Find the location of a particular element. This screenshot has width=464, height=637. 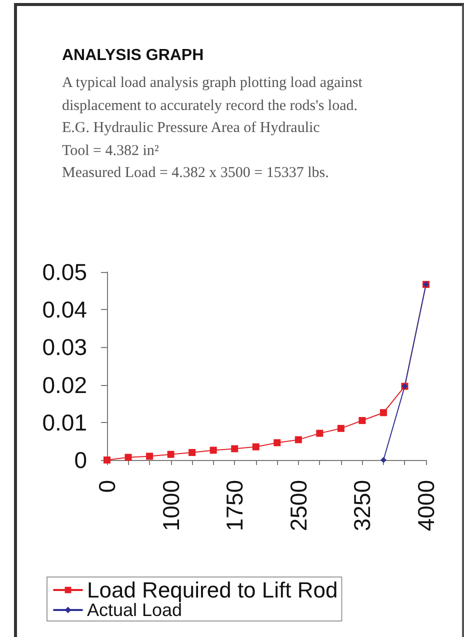

y-tick-label: 0.01 is located at coordinates (64, 422).